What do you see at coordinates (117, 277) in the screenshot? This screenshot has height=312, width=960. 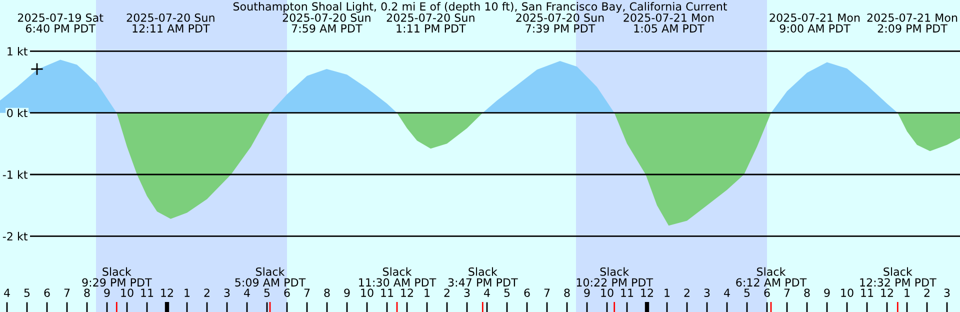 I see `annotation: Slack 9:29 PM PDT` at bounding box center [117, 277].